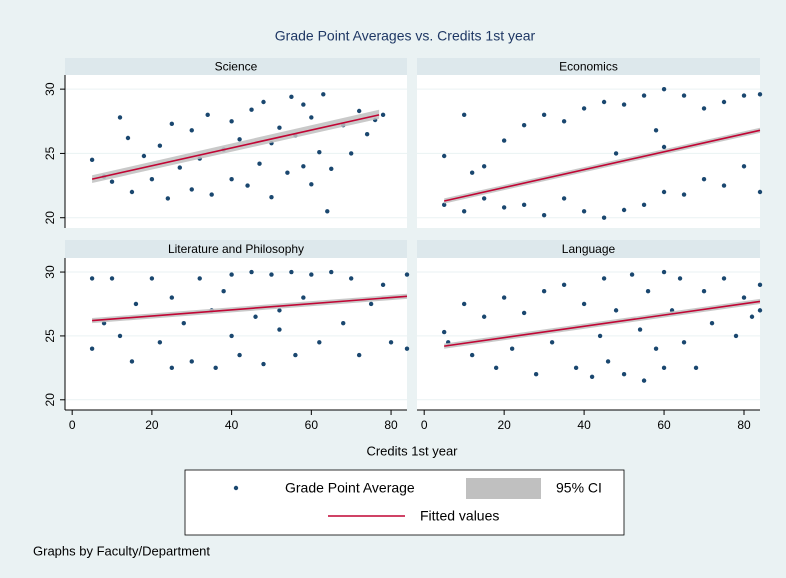  What do you see at coordinates (589, 249) in the screenshot?
I see `panel-title: Language` at bounding box center [589, 249].